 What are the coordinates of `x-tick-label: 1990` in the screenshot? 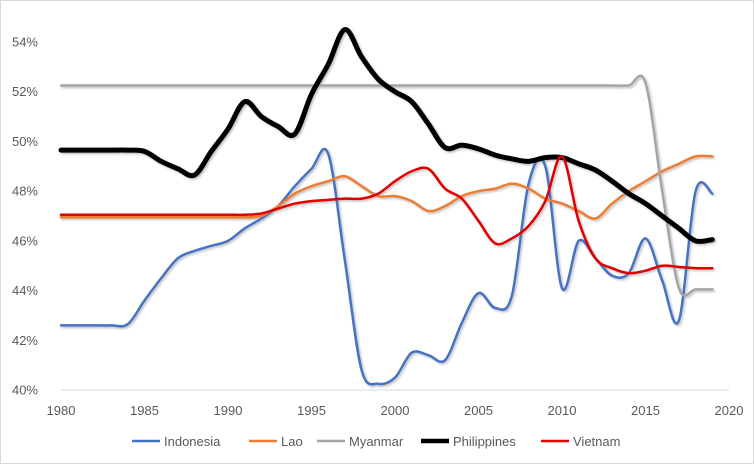 It's located at (228, 410).